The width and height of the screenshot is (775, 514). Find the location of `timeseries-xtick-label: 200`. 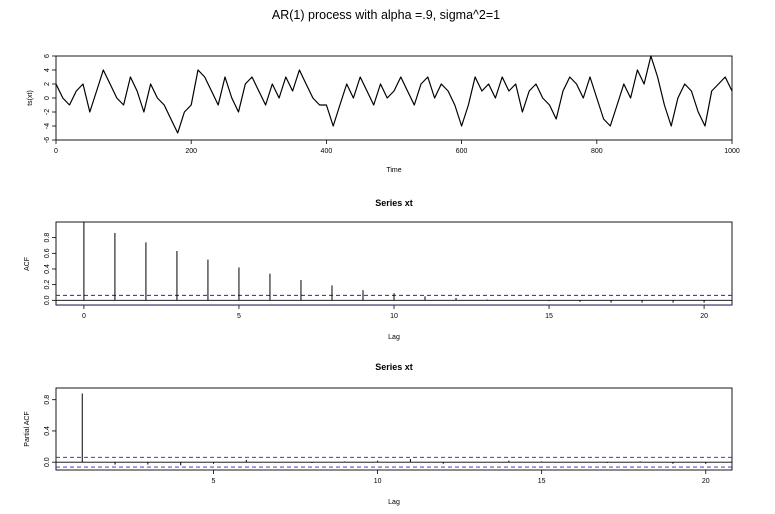

timeseries-xtick-label: 200 is located at coordinates (191, 151).